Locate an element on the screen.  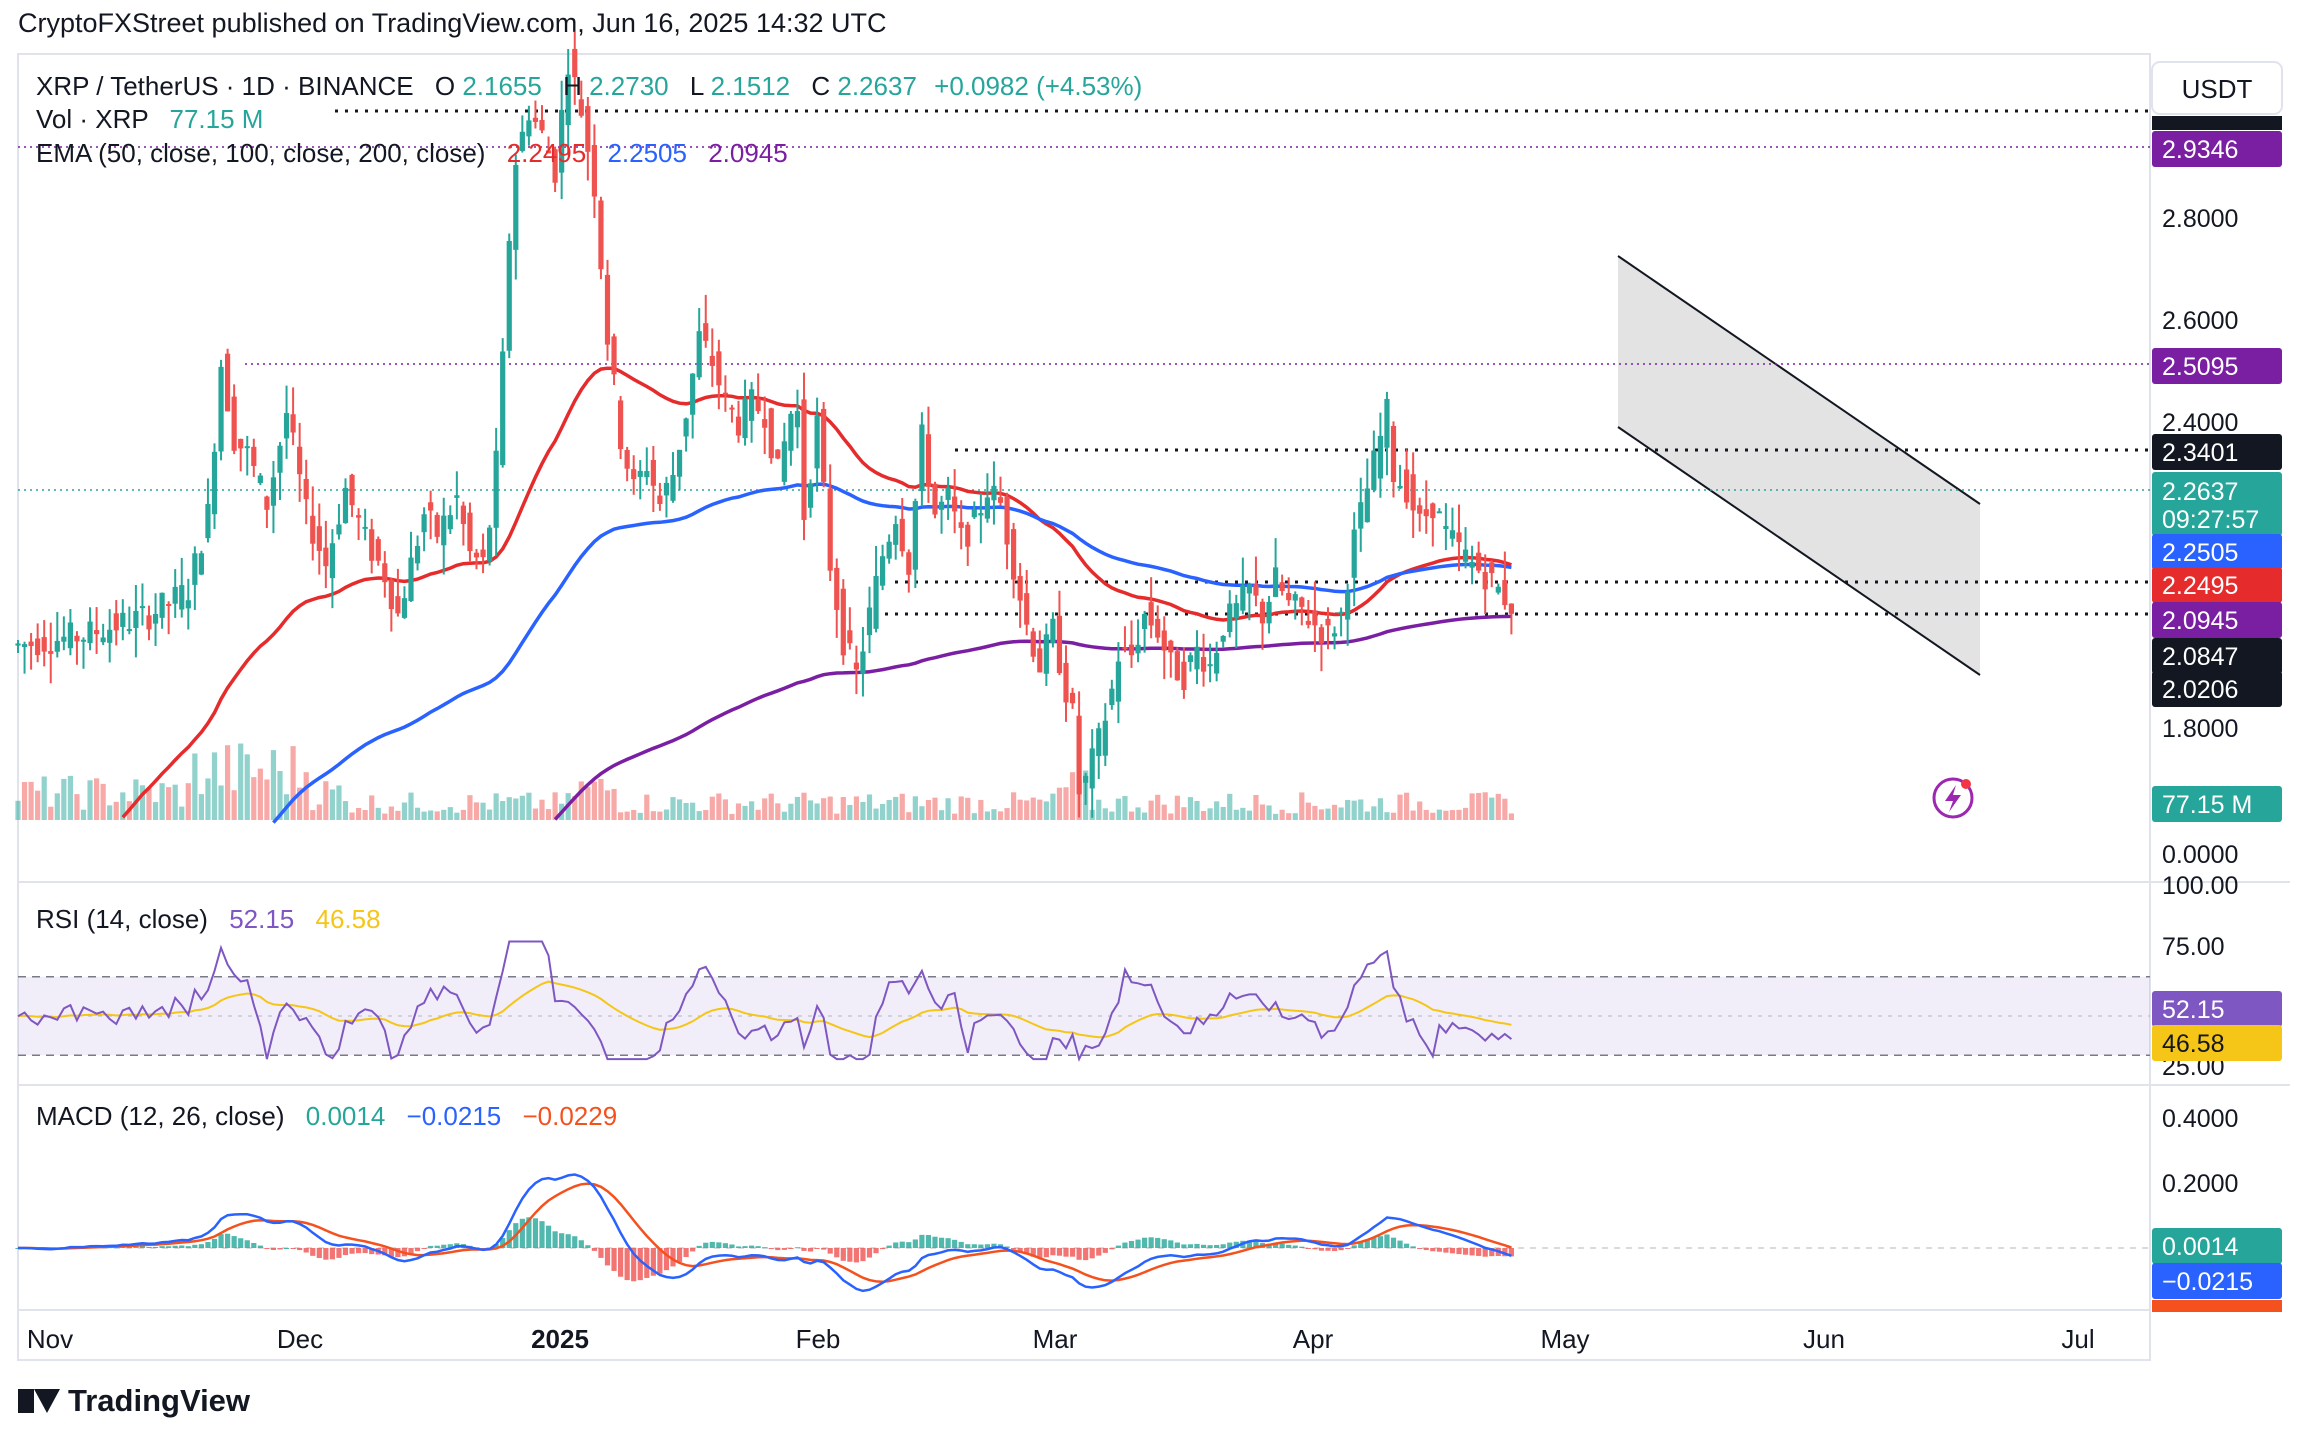
currency-button-box is located at coordinates (2217, 88).